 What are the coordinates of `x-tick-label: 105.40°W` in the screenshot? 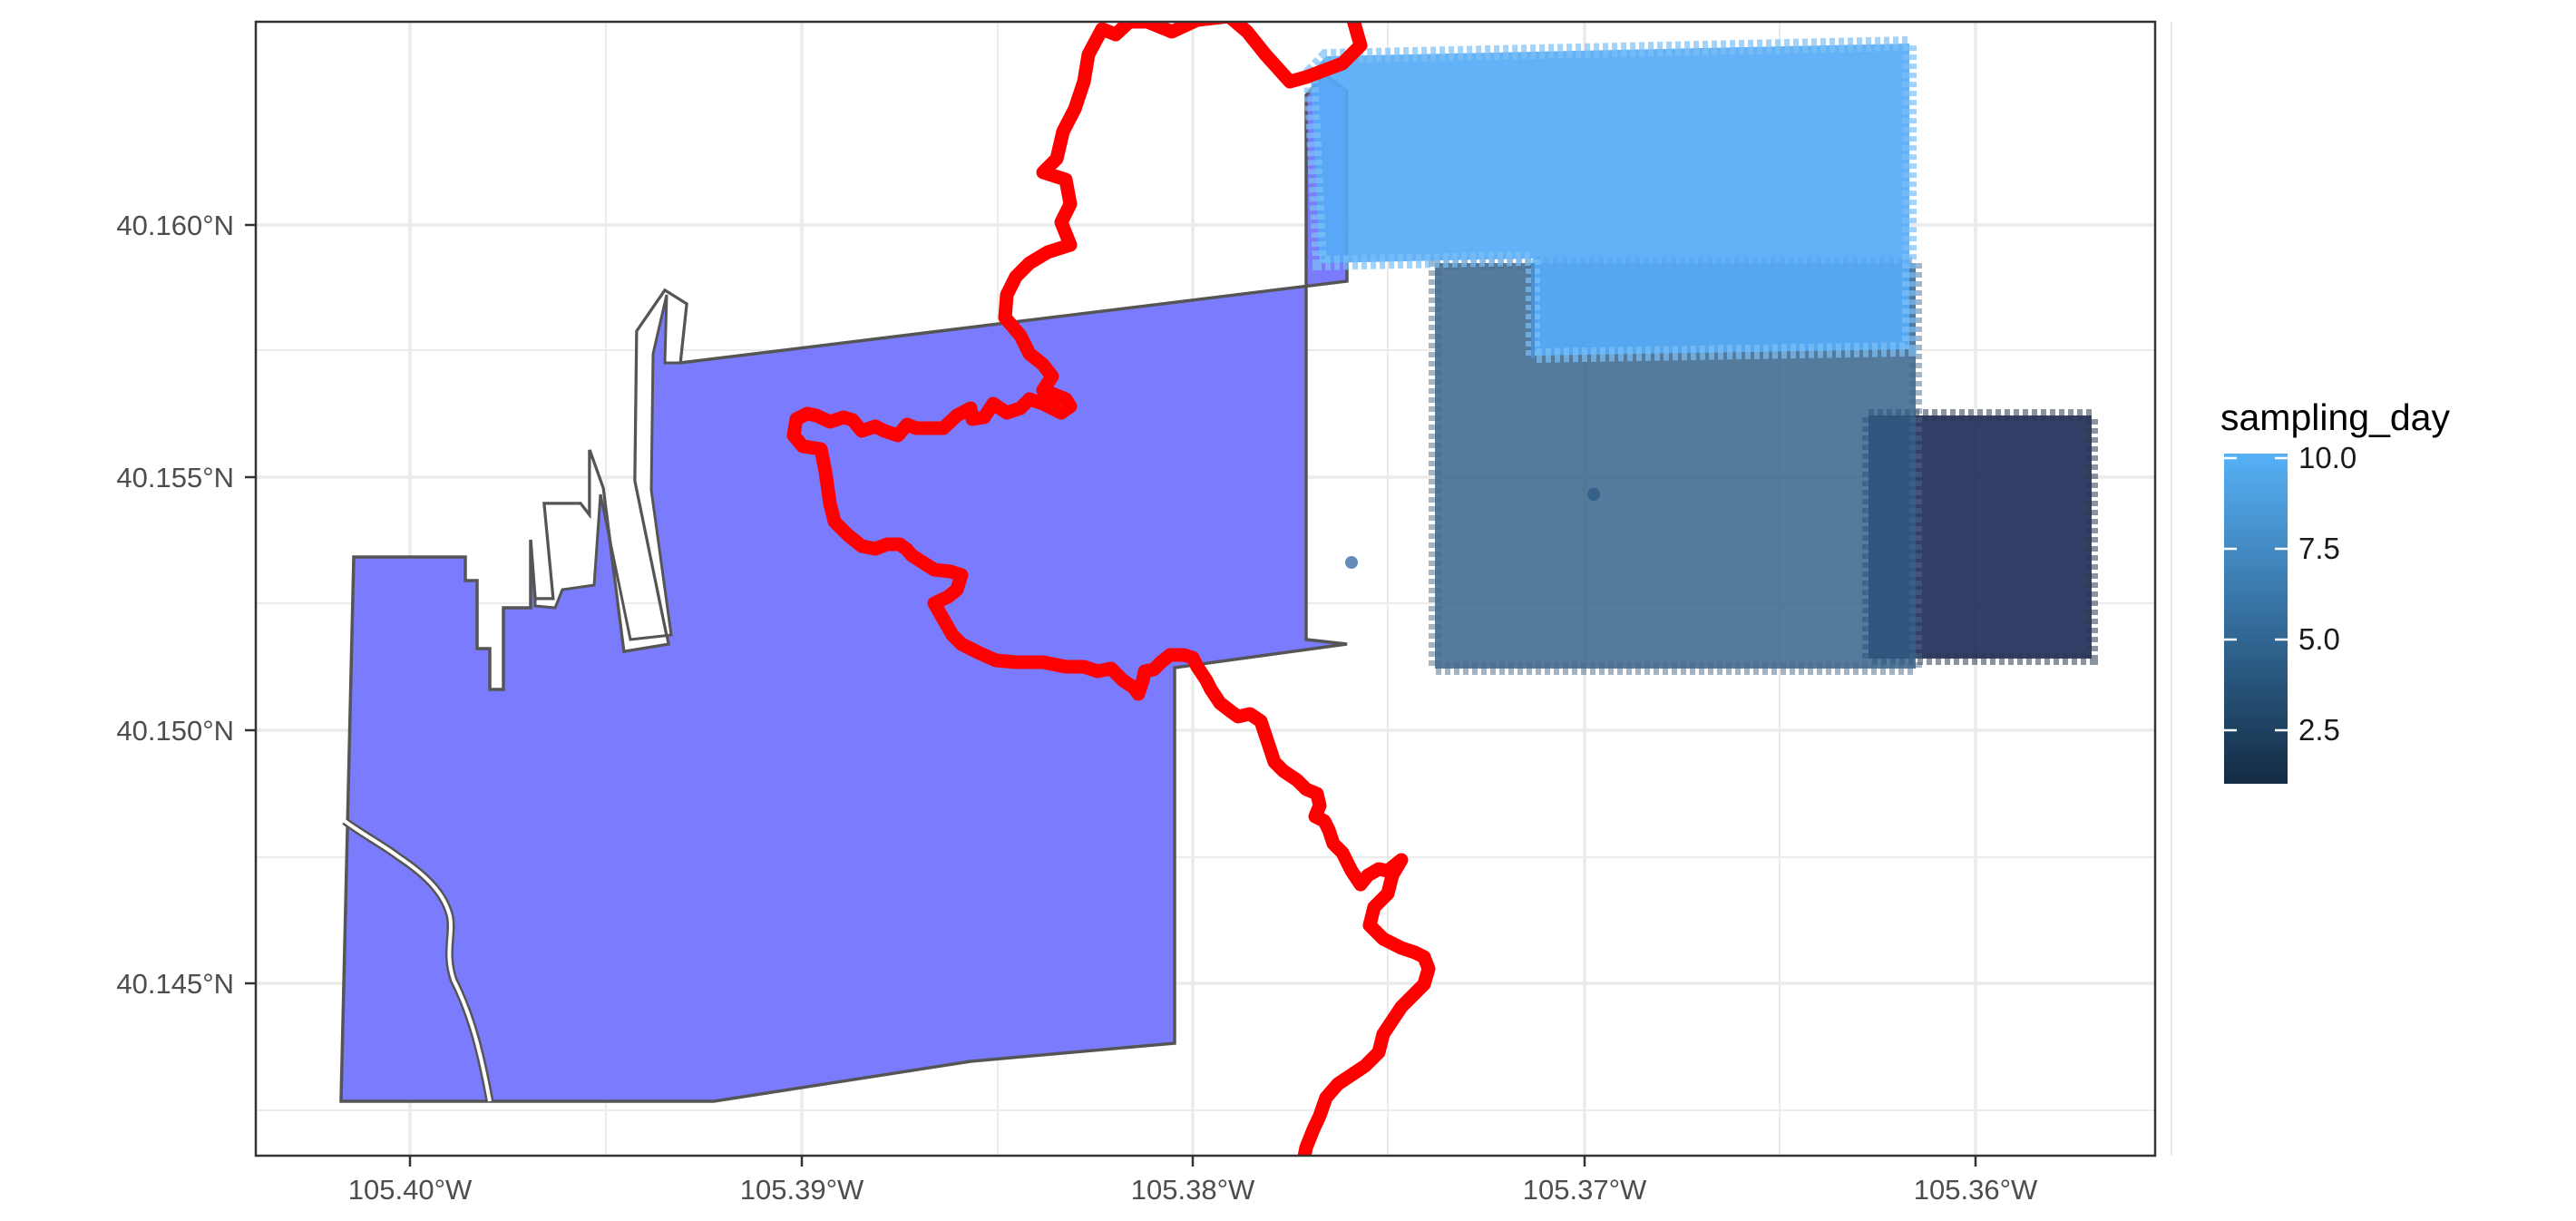 It's located at (410, 1190).